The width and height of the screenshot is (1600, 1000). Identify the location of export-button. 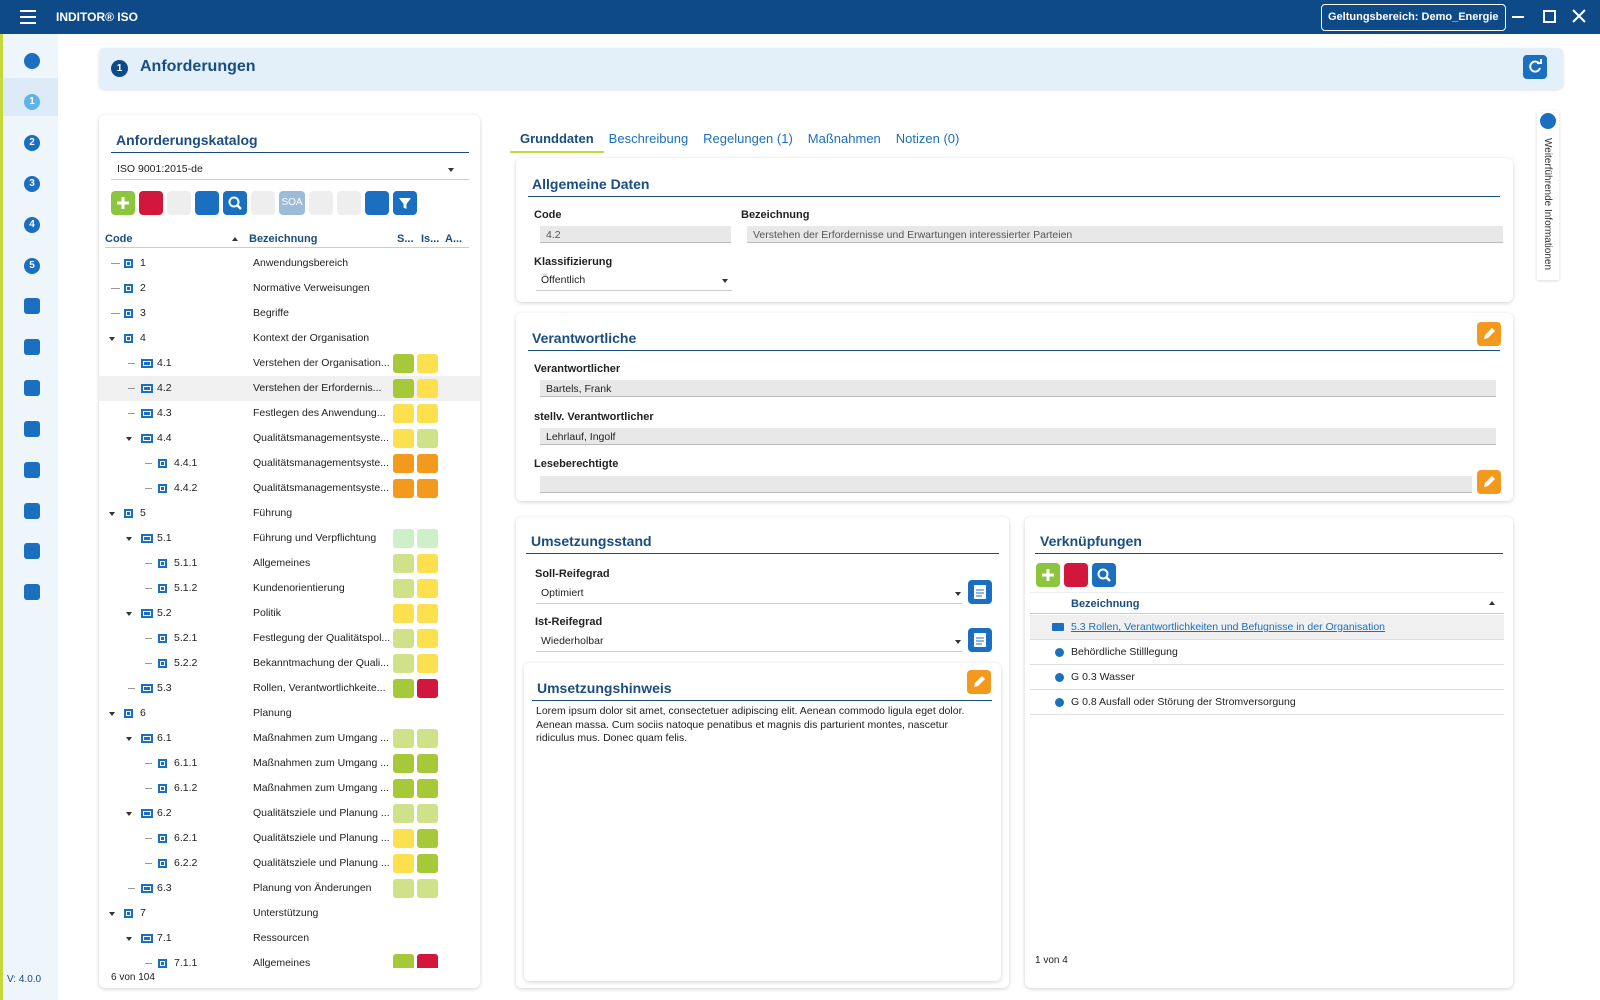
(349, 203).